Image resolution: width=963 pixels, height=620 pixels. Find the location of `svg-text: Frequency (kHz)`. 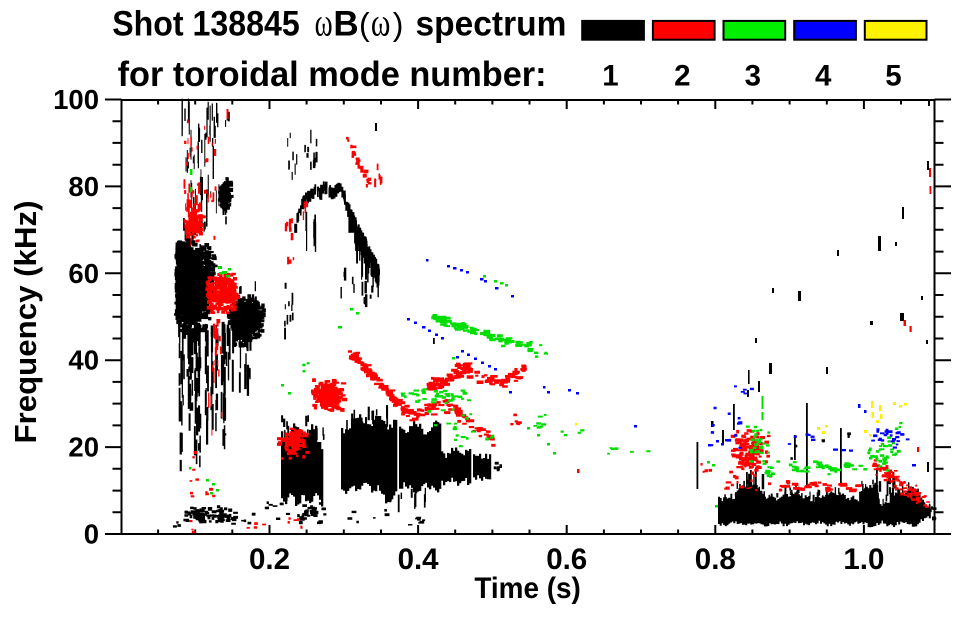

svg-text: Frequency (kHz) is located at coordinates (25, 322).